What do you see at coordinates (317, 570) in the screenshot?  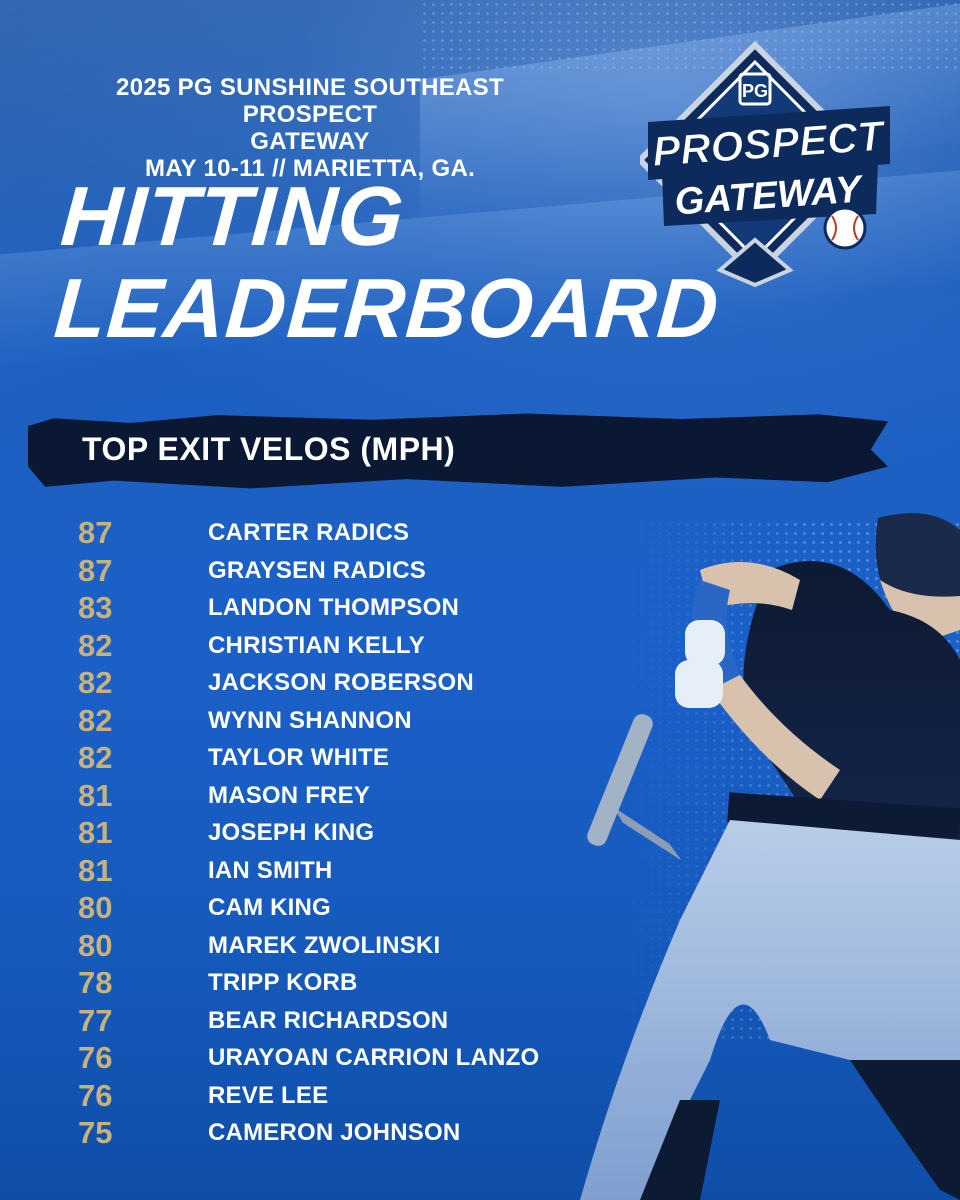 I see `player-name: GRAYSEN RADICS` at bounding box center [317, 570].